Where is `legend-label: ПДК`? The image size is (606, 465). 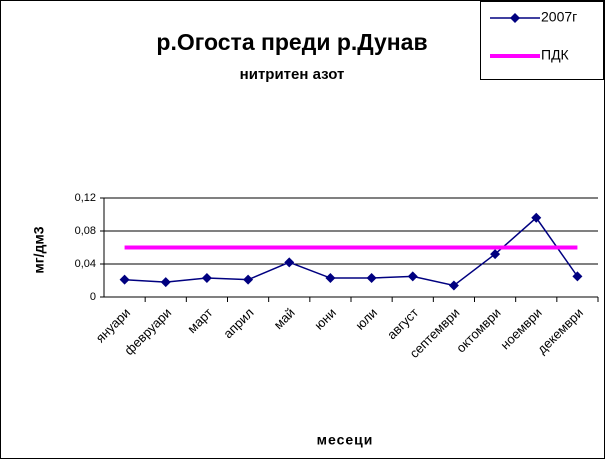 legend-label: ПДК is located at coordinates (555, 55).